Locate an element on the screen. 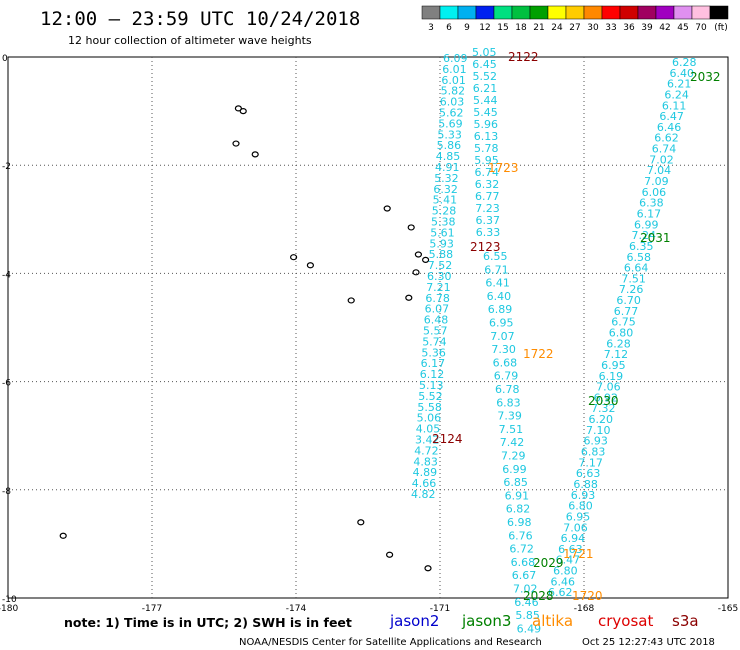  colorbar-label: 9 is located at coordinates (467, 28).